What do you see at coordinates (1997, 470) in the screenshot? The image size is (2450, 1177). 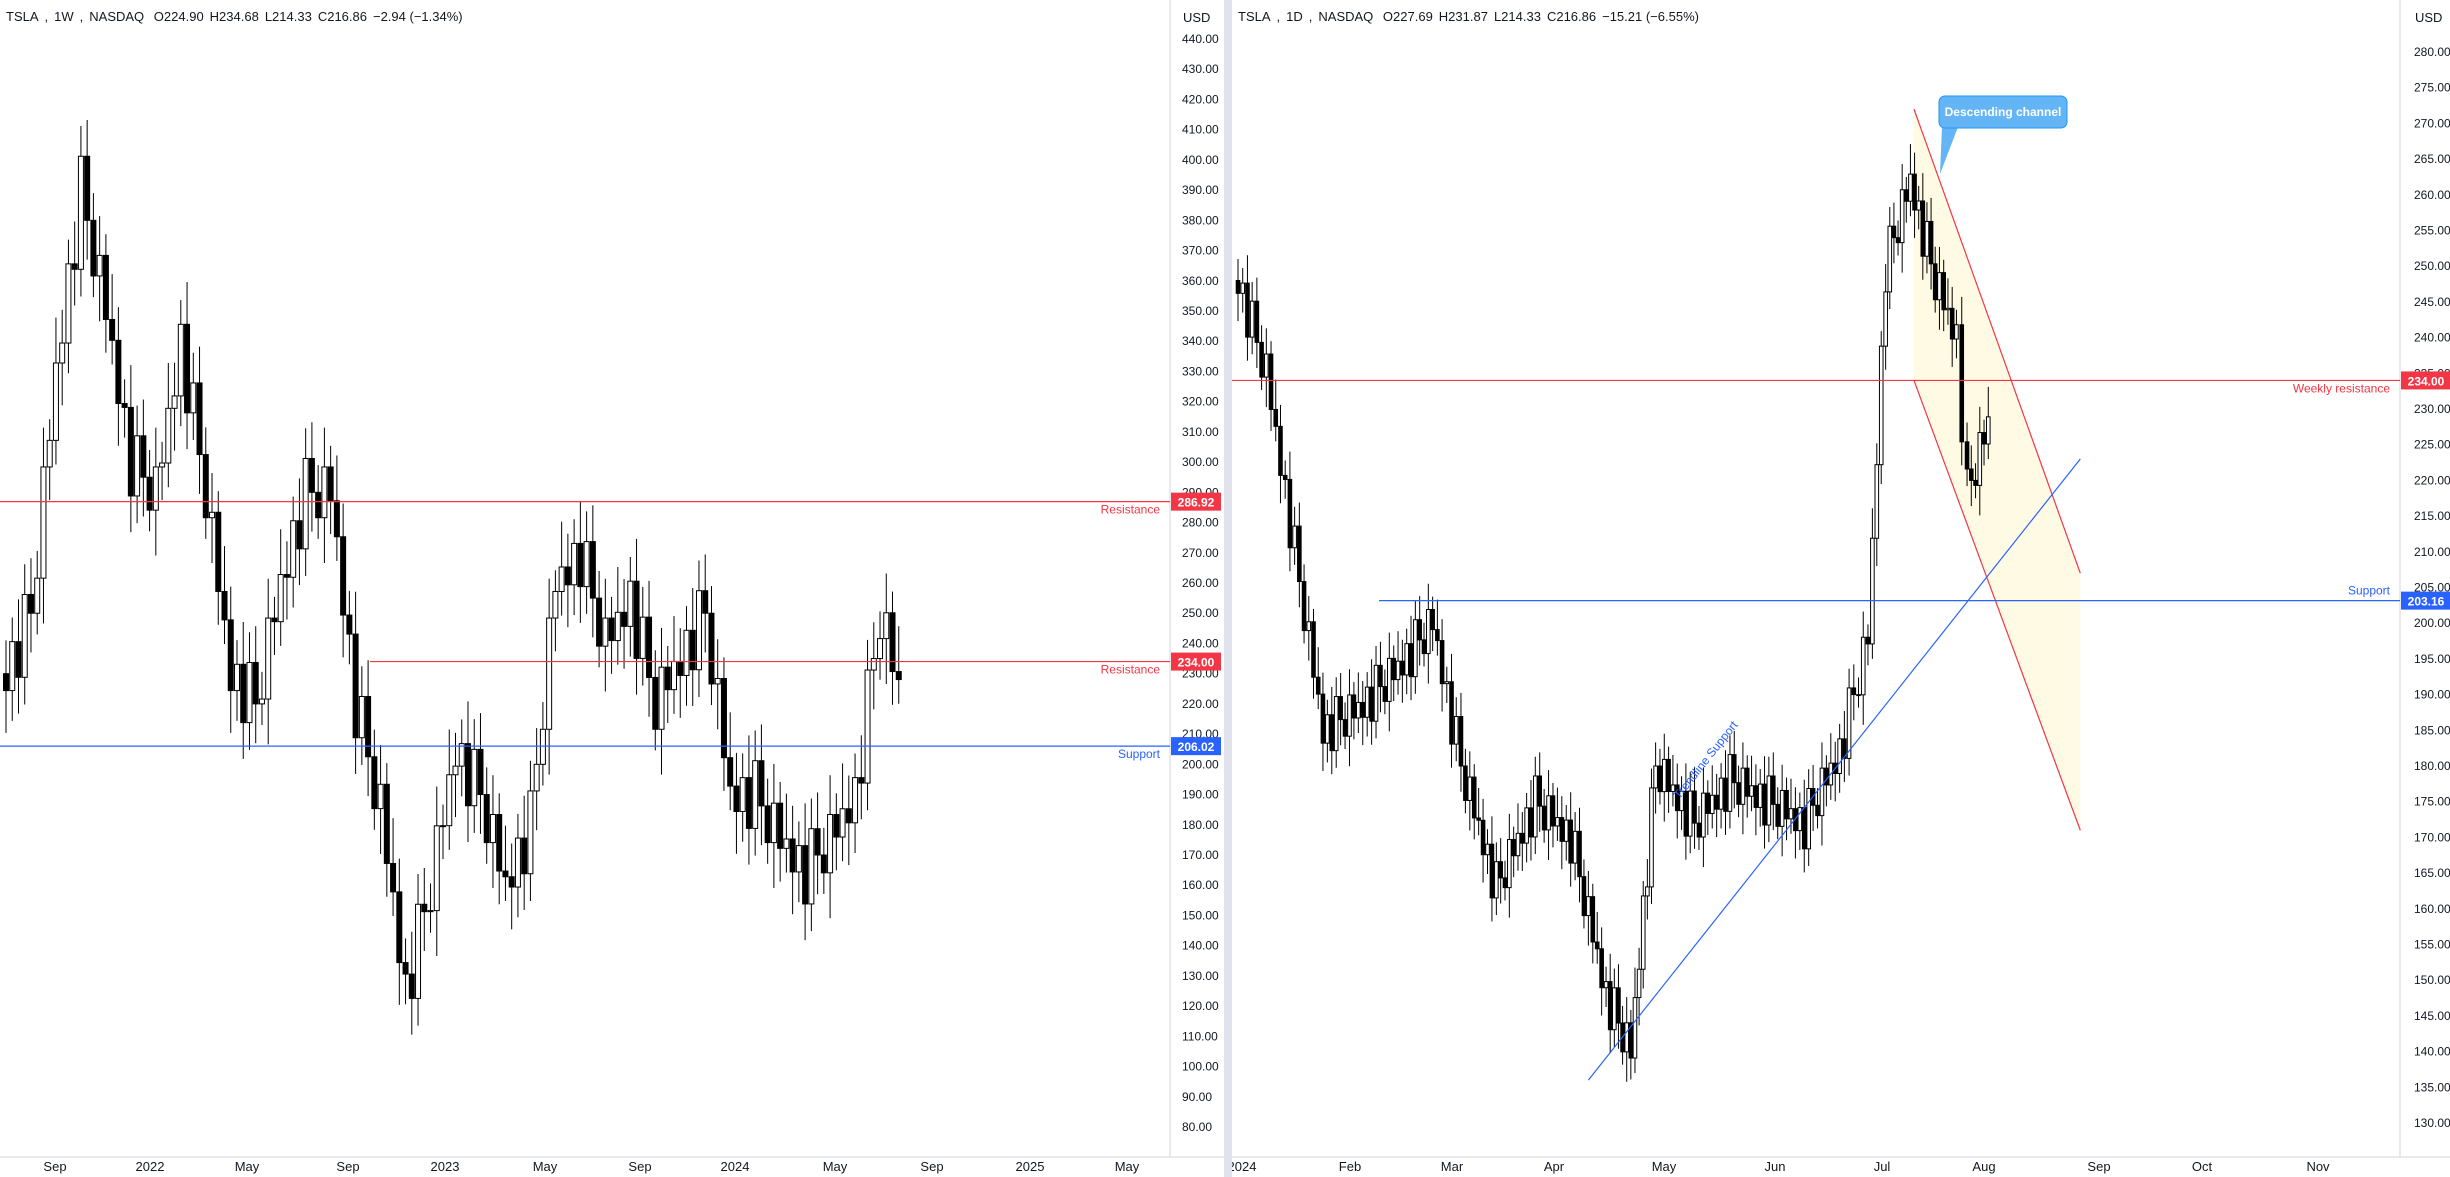 I see `channel-fill` at bounding box center [1997, 470].